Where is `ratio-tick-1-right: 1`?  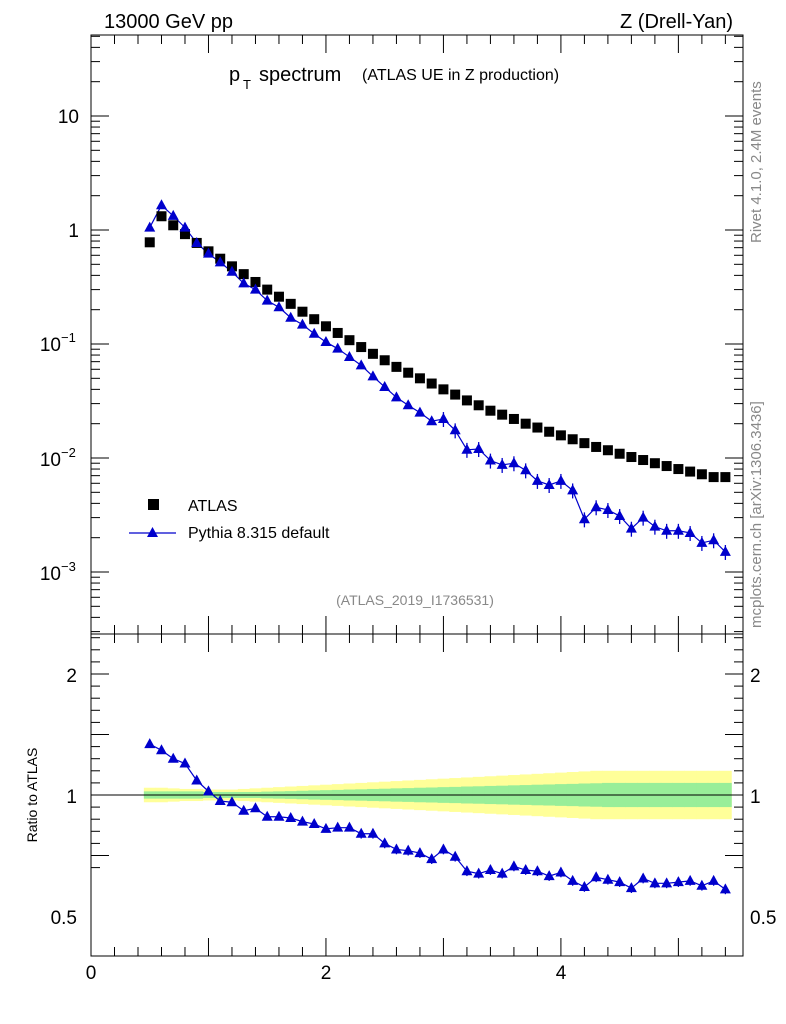
ratio-tick-1-right: 1 is located at coordinates (755, 797).